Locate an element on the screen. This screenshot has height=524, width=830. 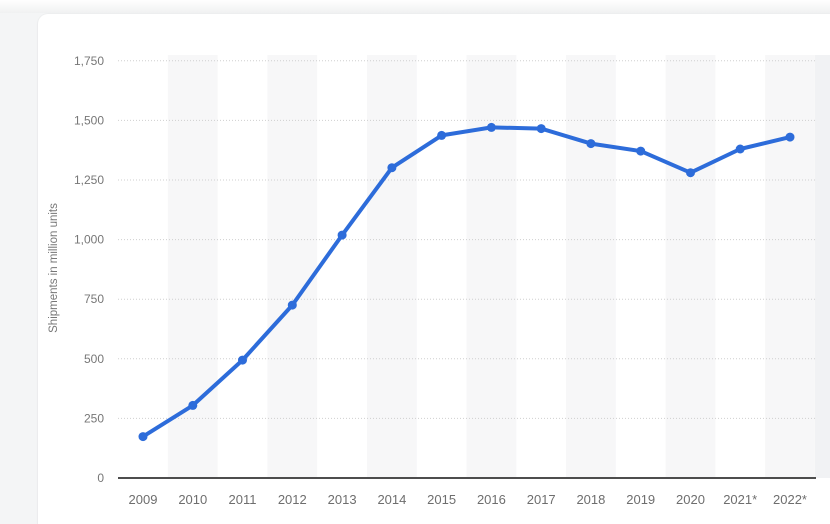
y-tick-label-1,750: 1,750 is located at coordinates (89, 61).